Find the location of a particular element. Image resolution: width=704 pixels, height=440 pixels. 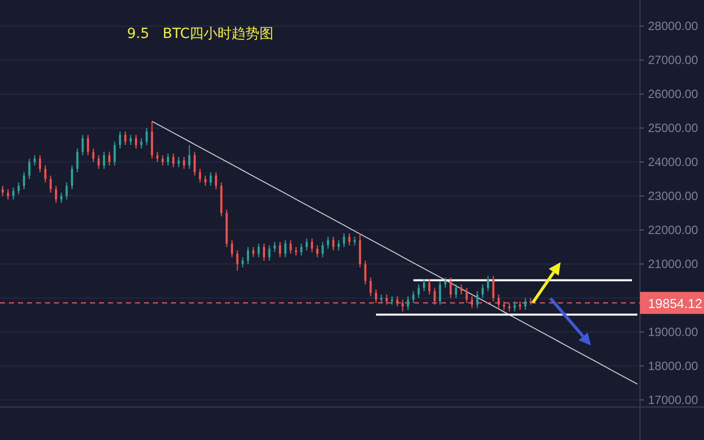

y-tick-label: 22000.00 is located at coordinates (673, 230).